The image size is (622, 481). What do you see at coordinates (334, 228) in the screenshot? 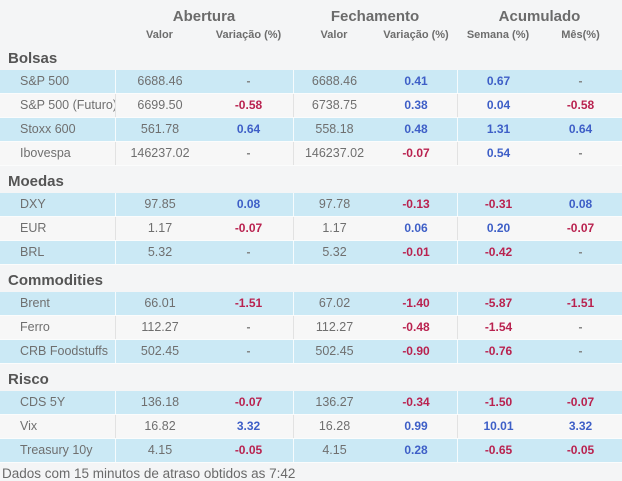
I see `cell-fechamento-valor: 1.17` at bounding box center [334, 228].